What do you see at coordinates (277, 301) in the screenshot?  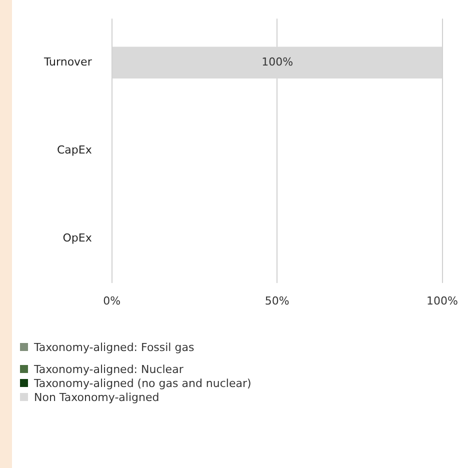 I see `x-tick-label: 50%` at bounding box center [277, 301].